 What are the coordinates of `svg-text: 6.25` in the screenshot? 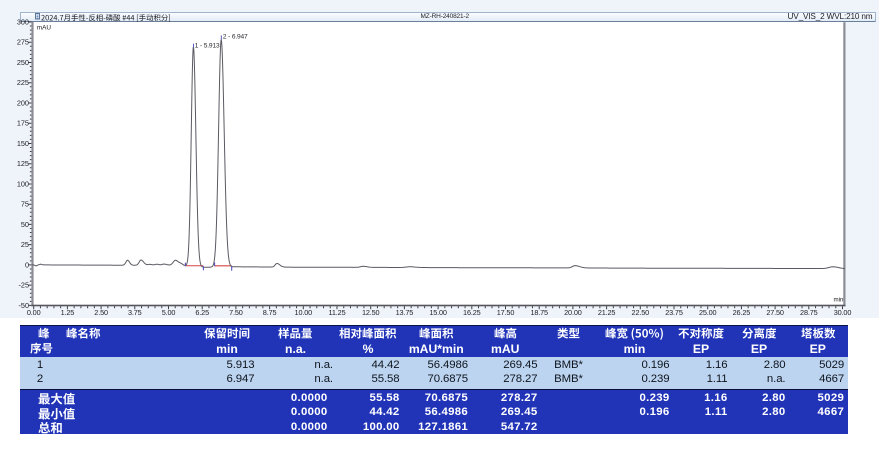 It's located at (202, 312).